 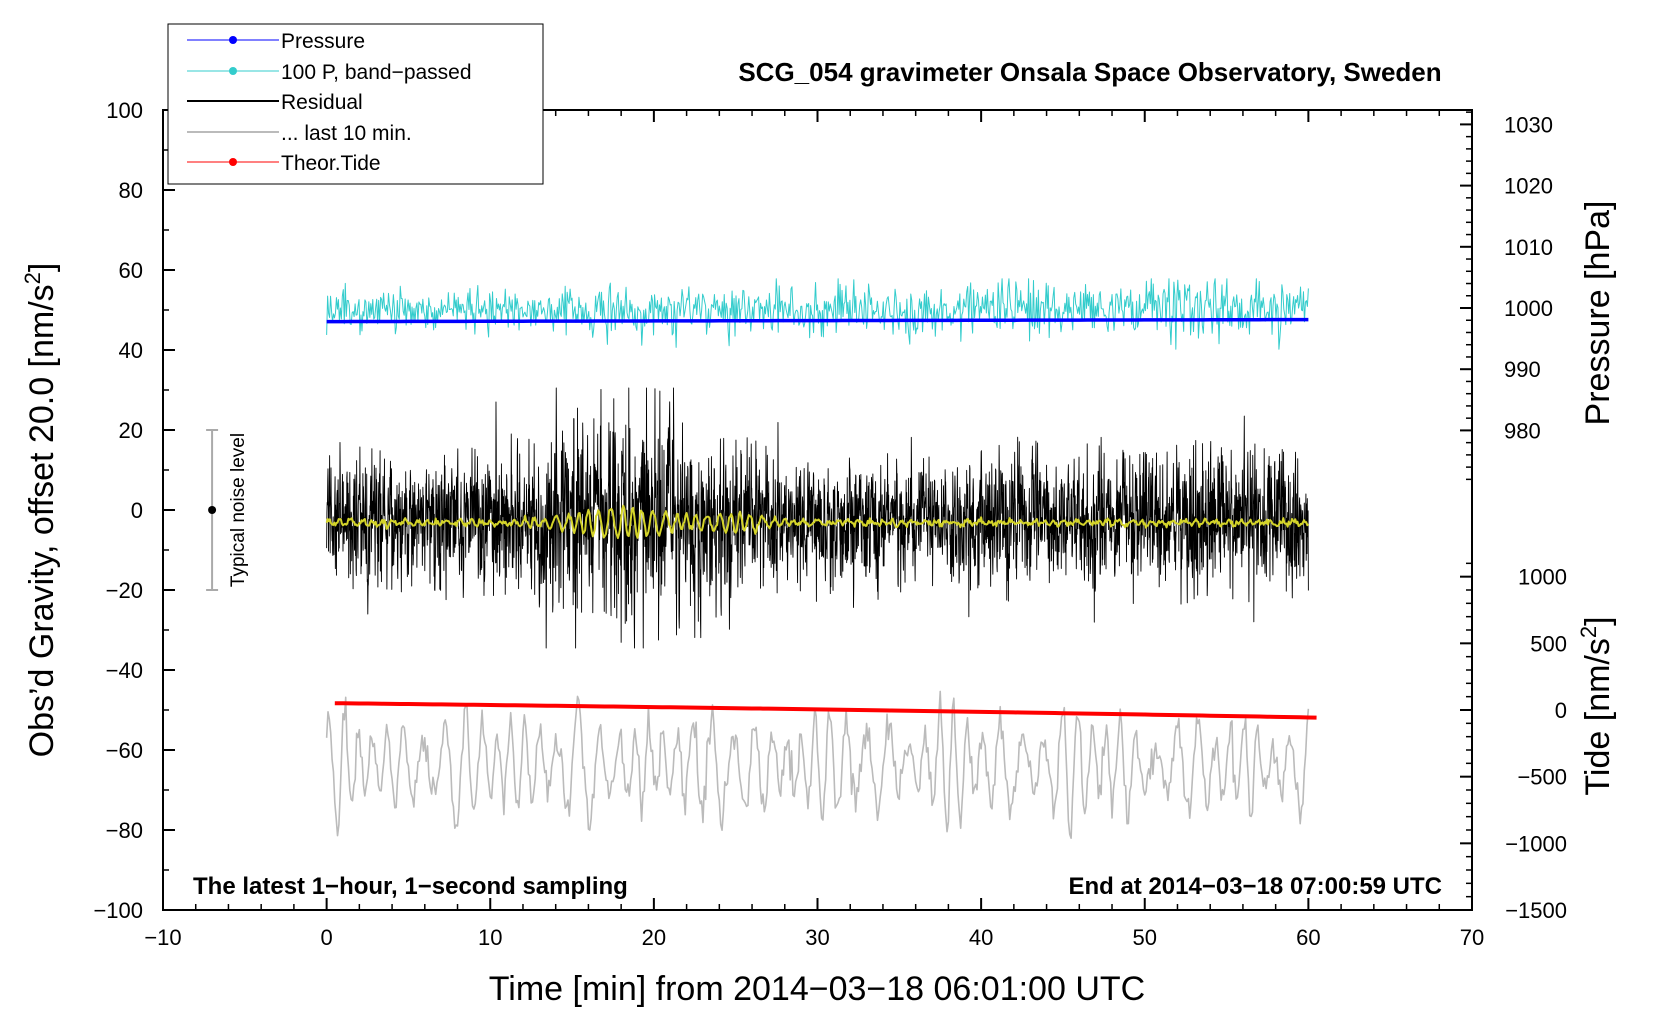 I want to click on y-tick-label: −100, so click(x=118, y=910).